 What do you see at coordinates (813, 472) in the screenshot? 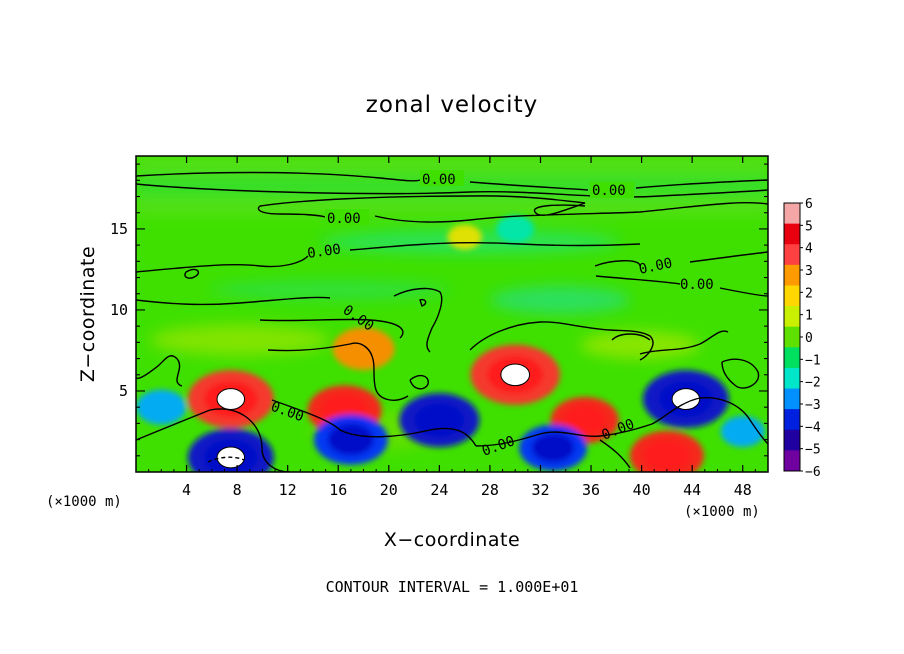
I see `colorbar-tick-label: −6` at bounding box center [813, 472].